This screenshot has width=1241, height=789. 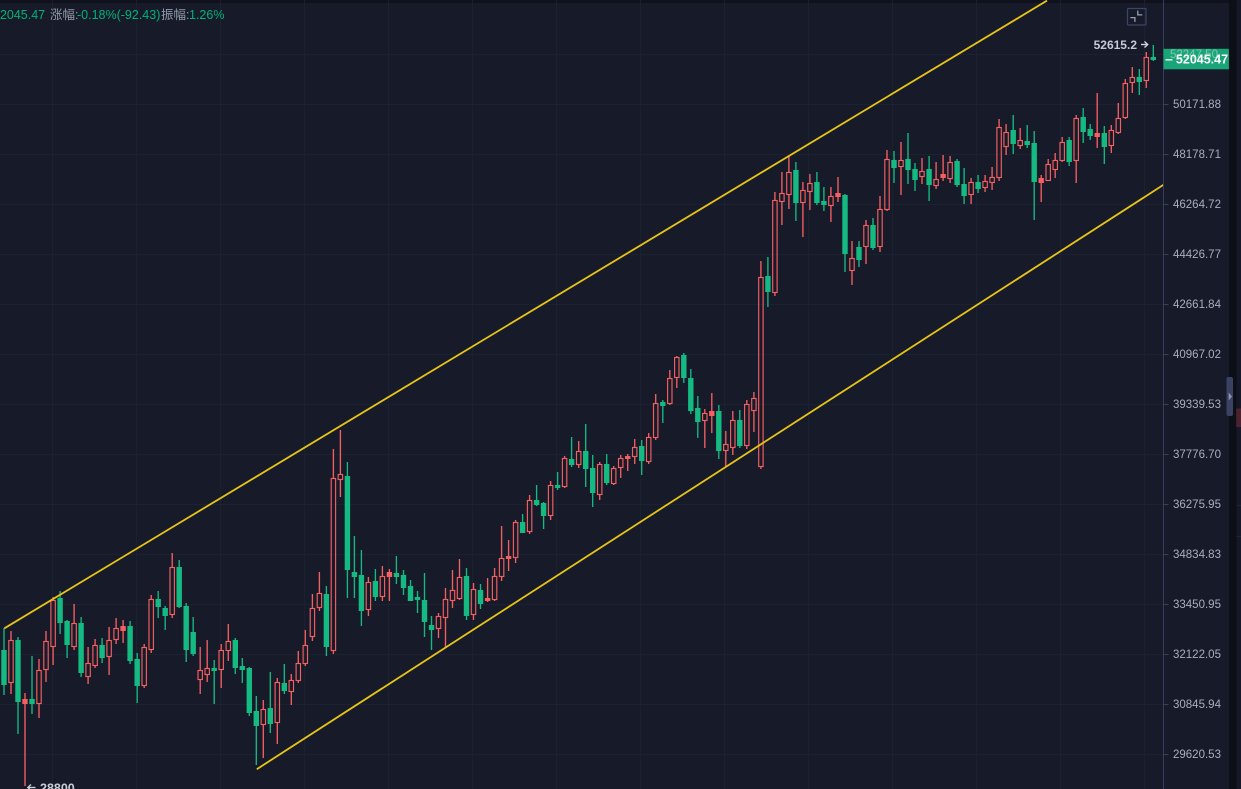 I want to click on svg-text: 34834.83, so click(x=1197, y=555).